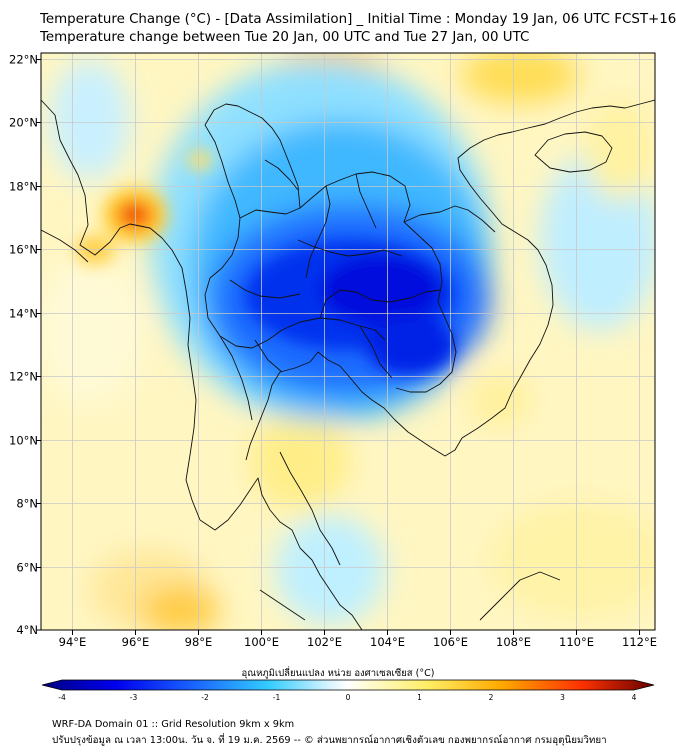  What do you see at coordinates (134, 697) in the screenshot?
I see `colorbar-tick-label: -3` at bounding box center [134, 697].